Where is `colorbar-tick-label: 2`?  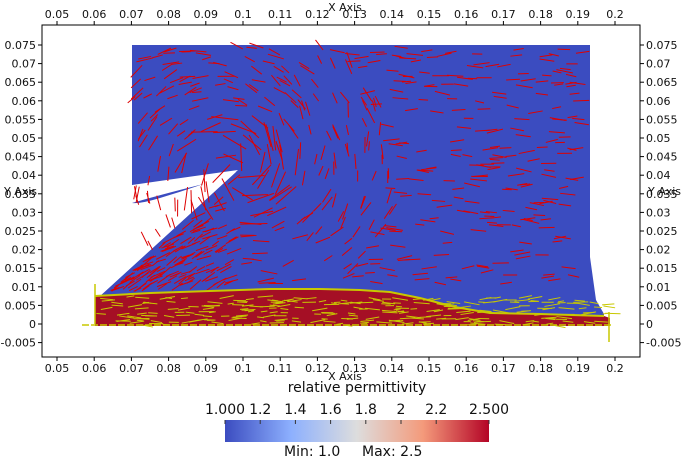 colorbar-tick-label: 2 is located at coordinates (401, 410).